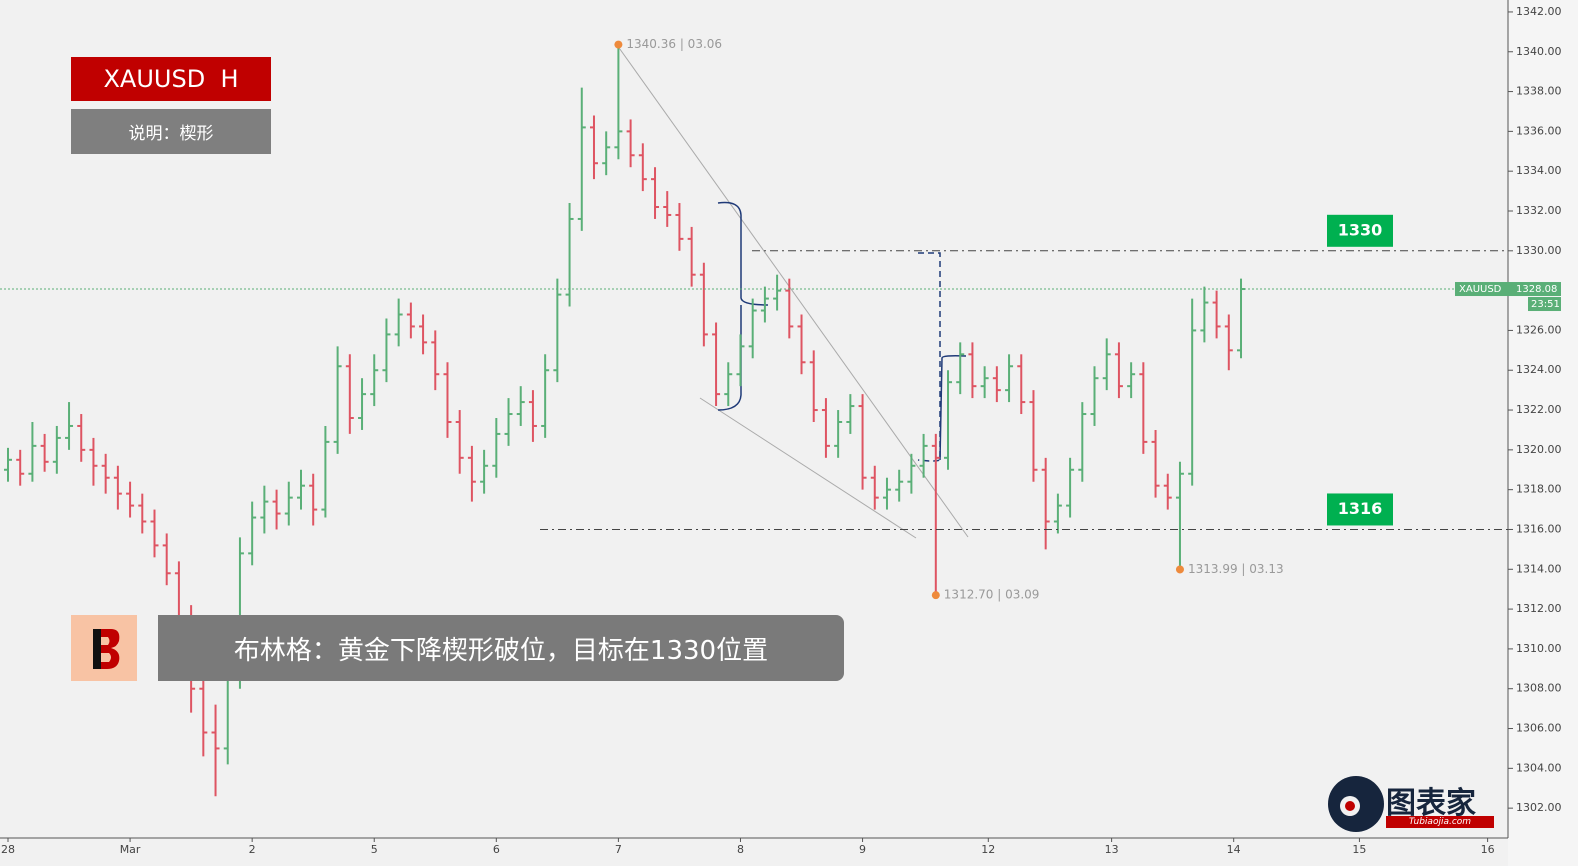  I want to click on annotation-label: 1312.70 | 03.09, so click(992, 595).